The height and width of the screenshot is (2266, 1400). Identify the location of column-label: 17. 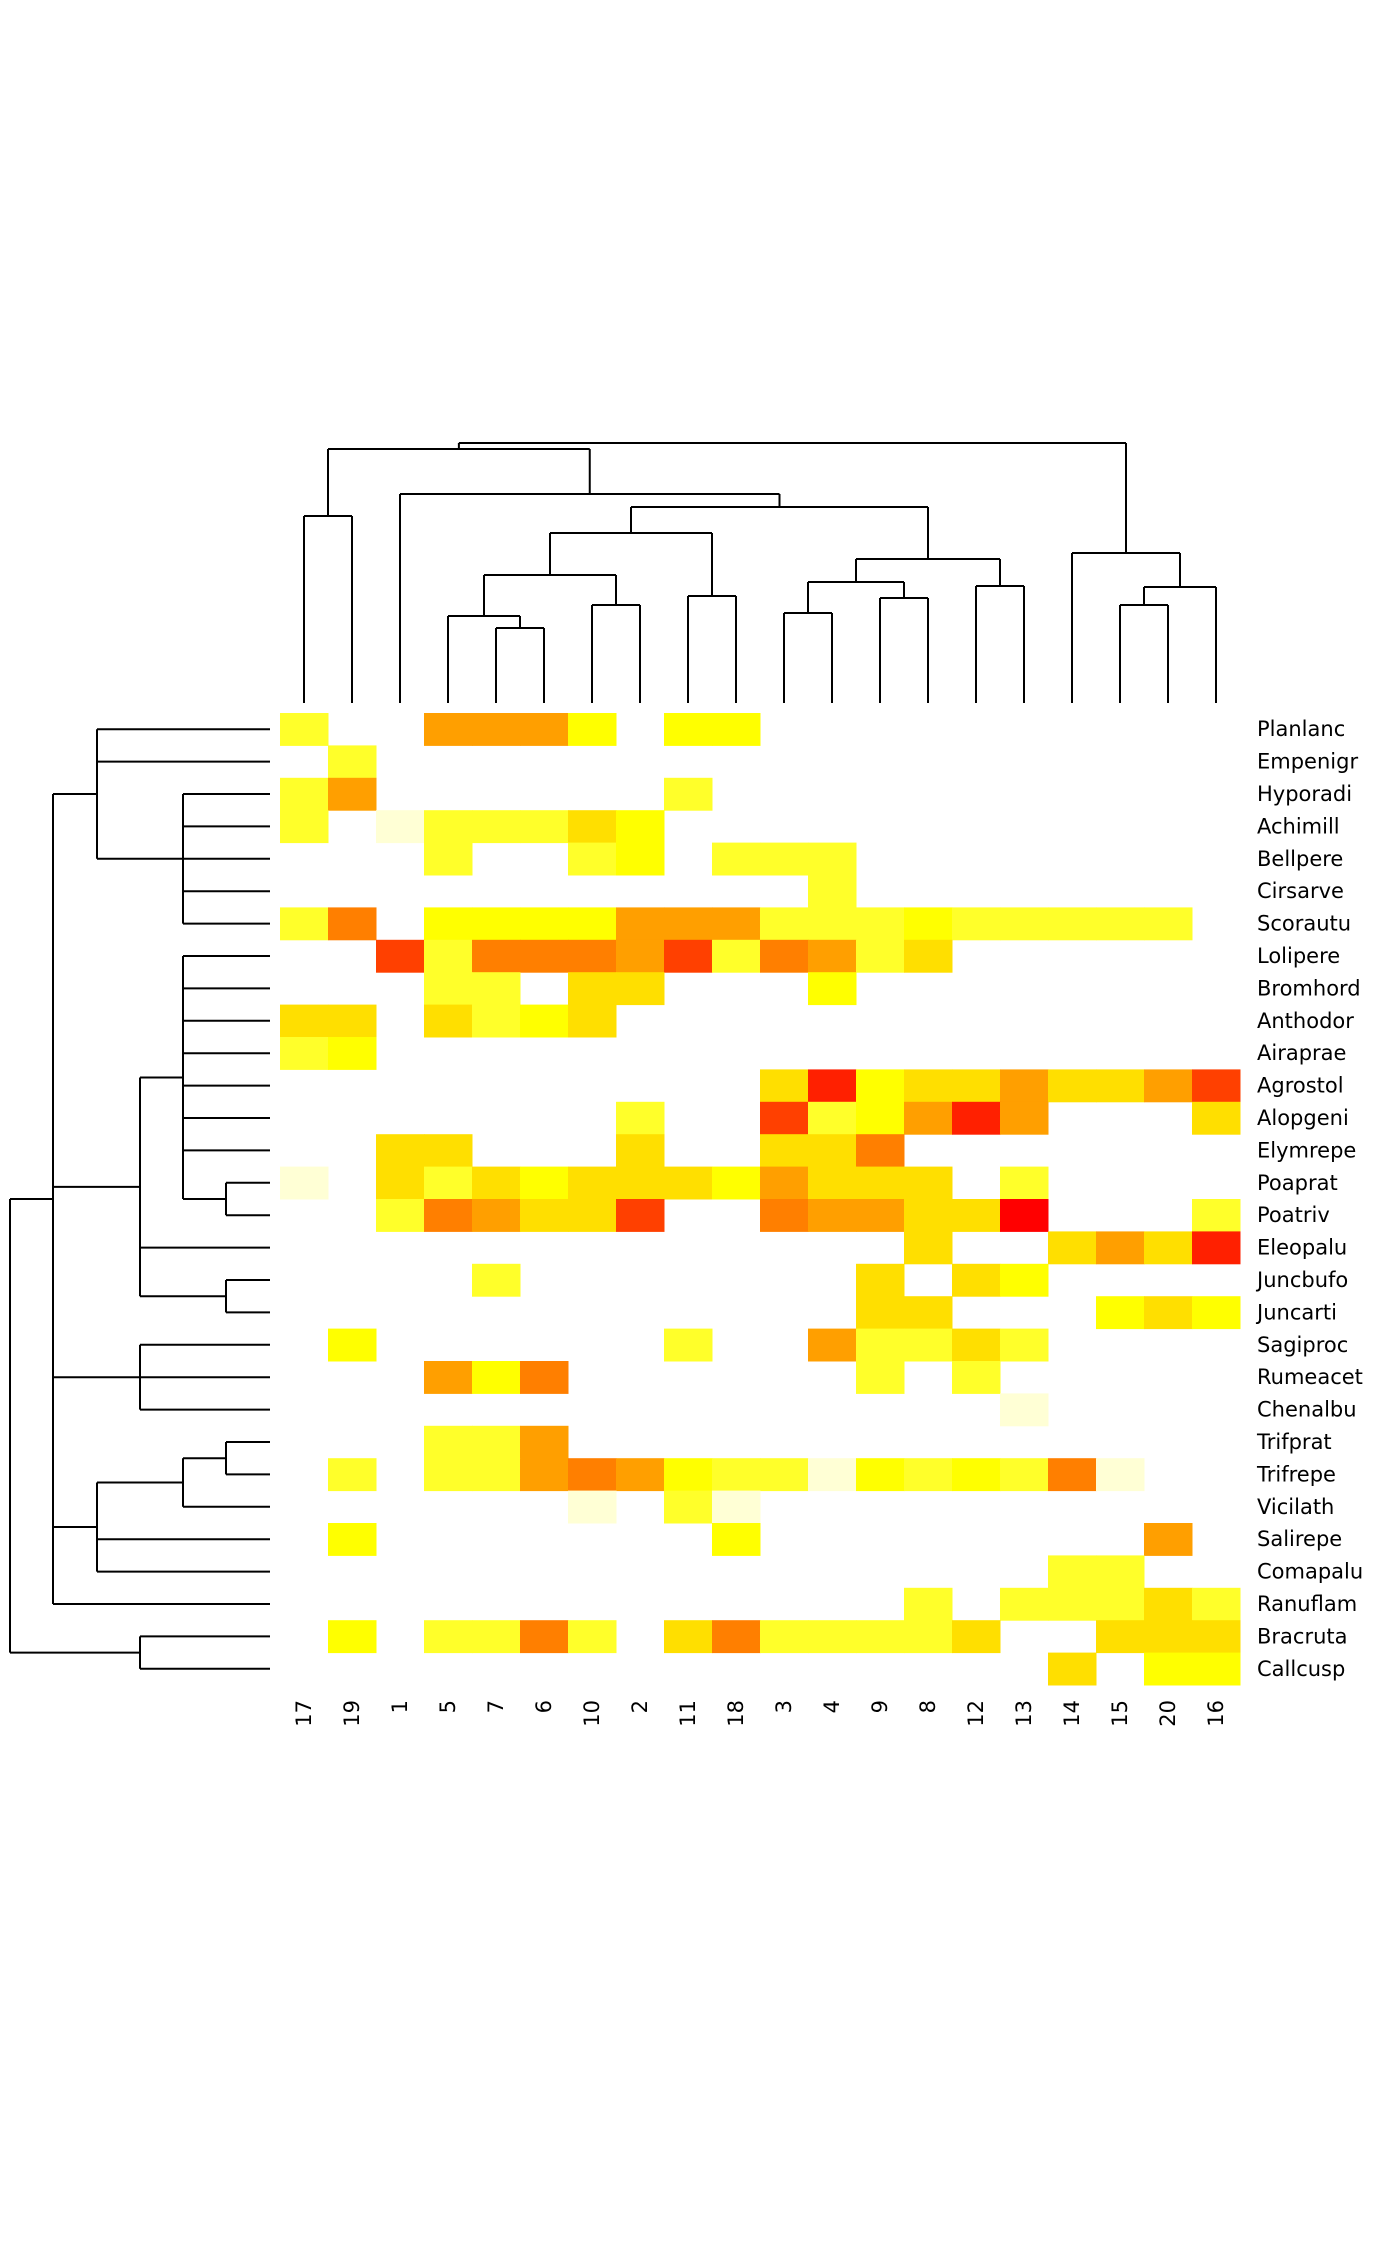
(304, 1713).